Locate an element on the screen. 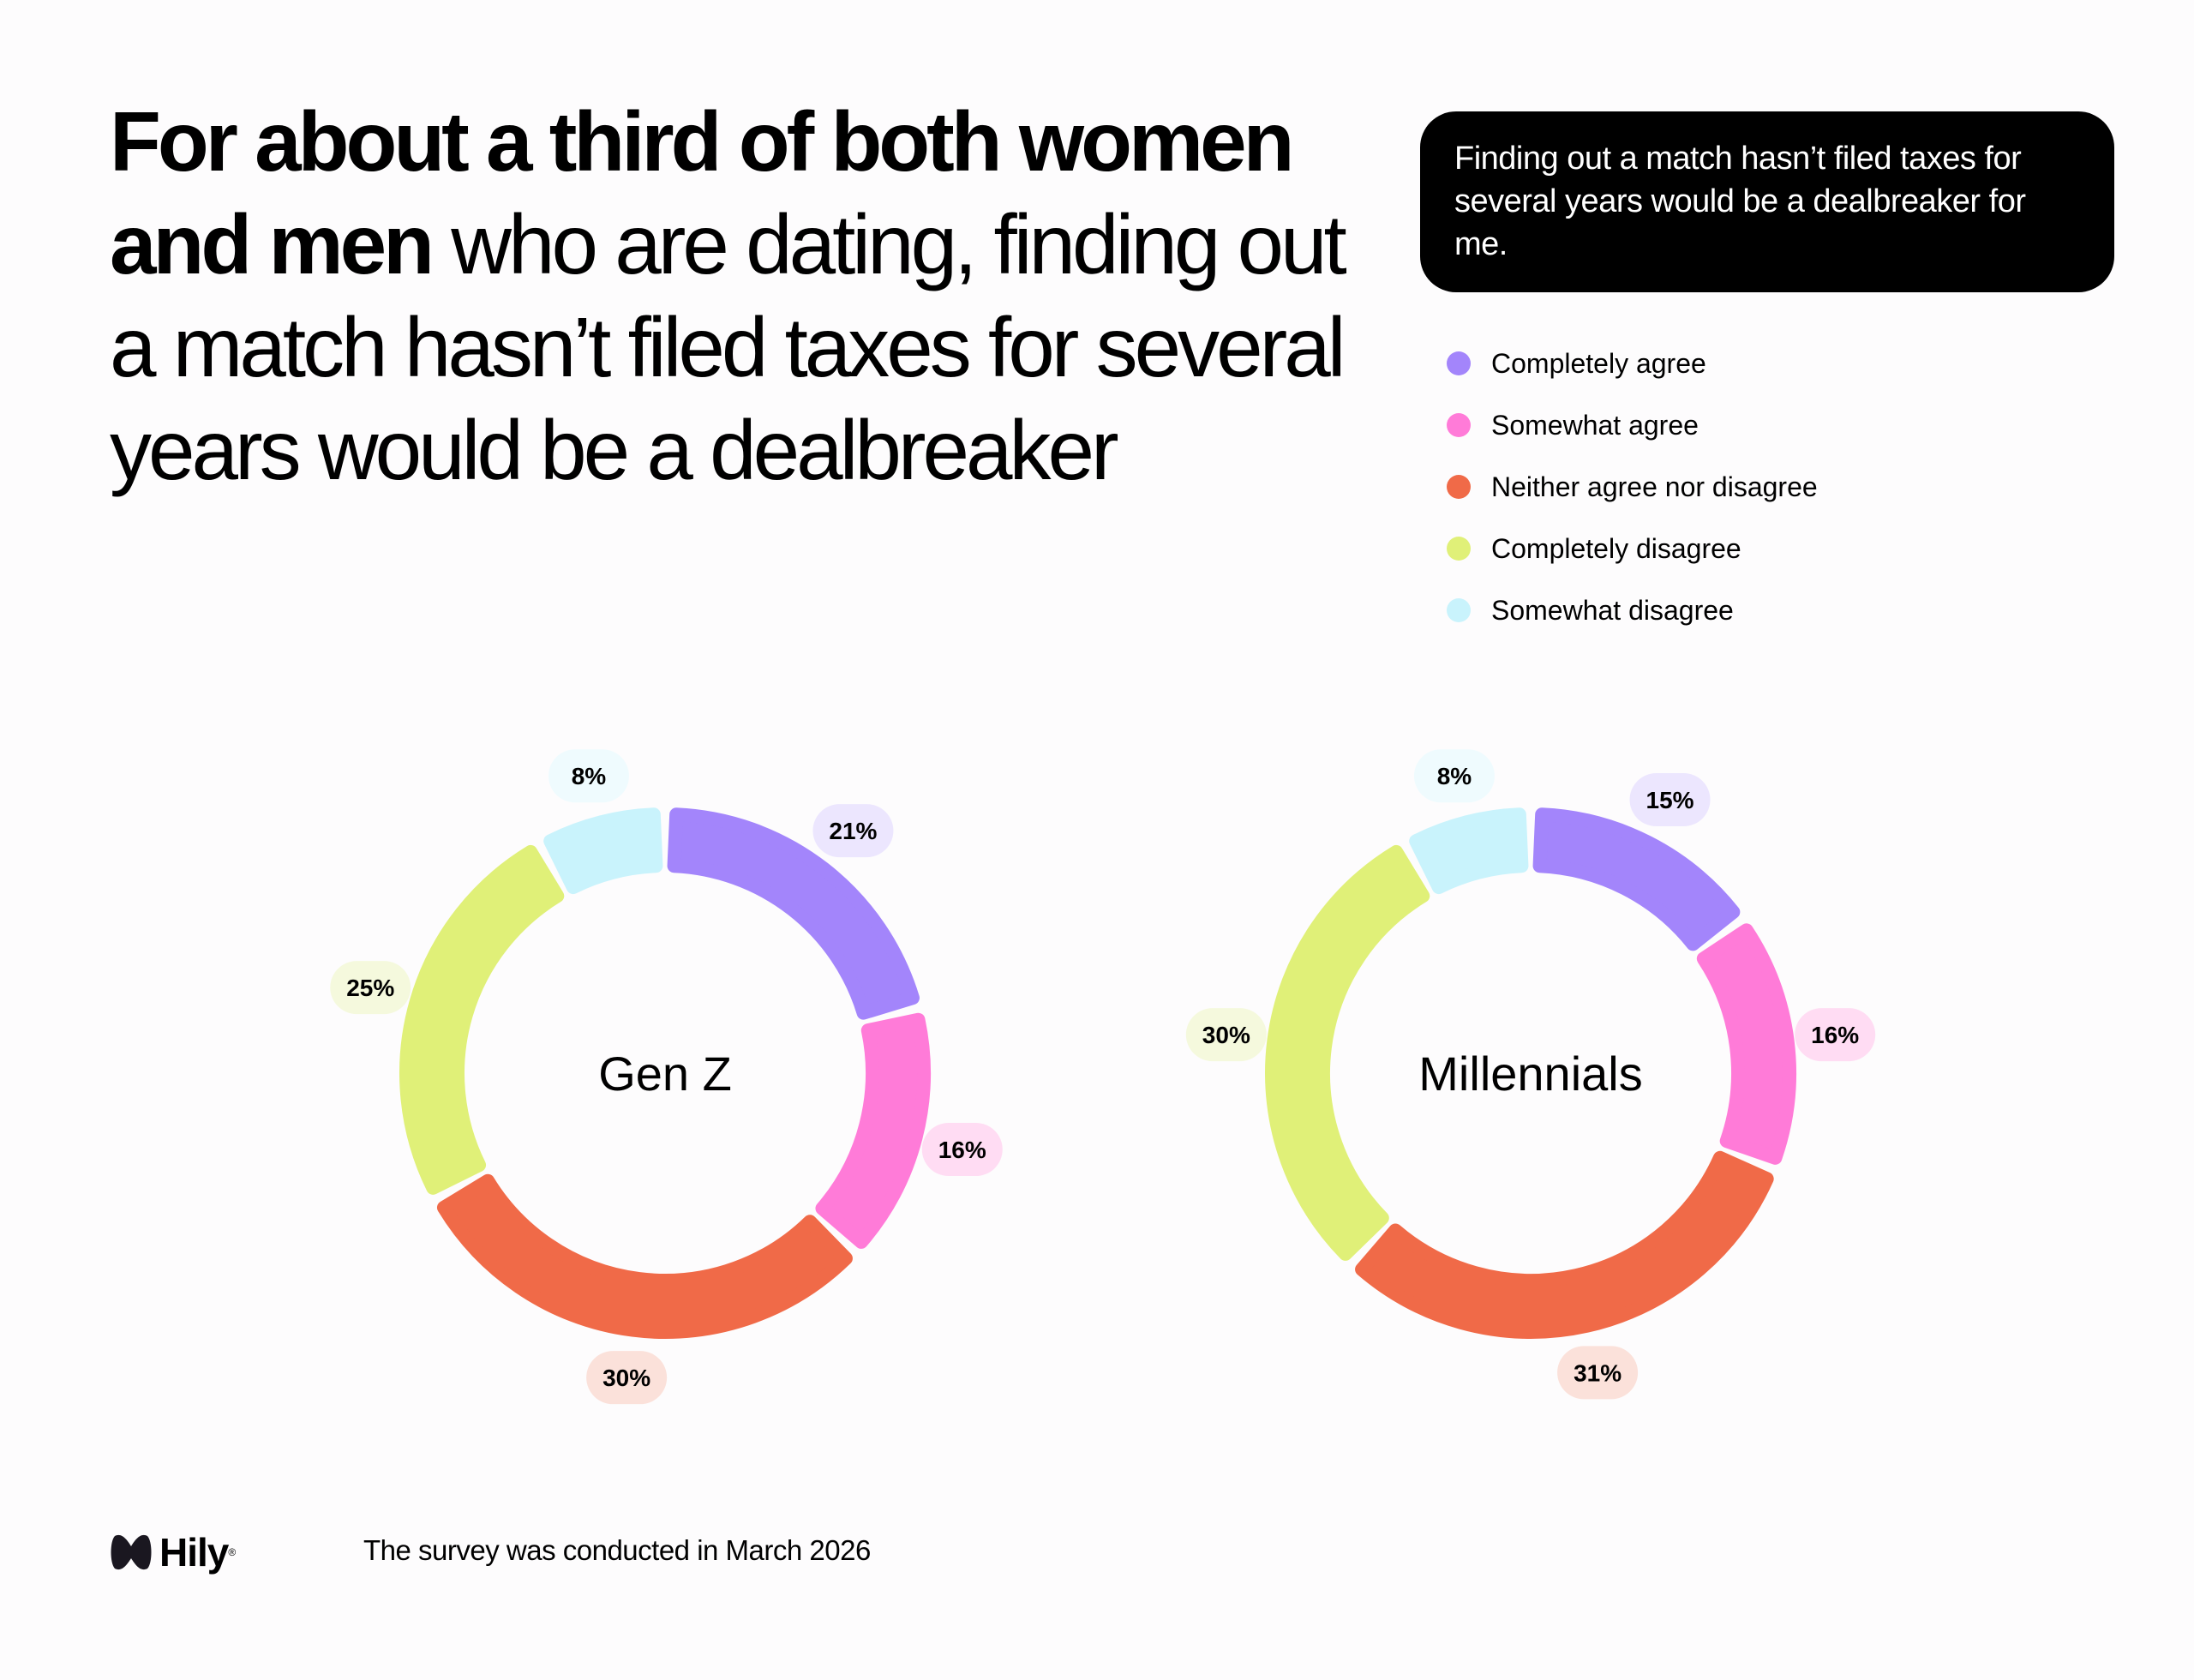 This screenshot has height=1680, width=2194. value-label: 21% is located at coordinates (853, 831).